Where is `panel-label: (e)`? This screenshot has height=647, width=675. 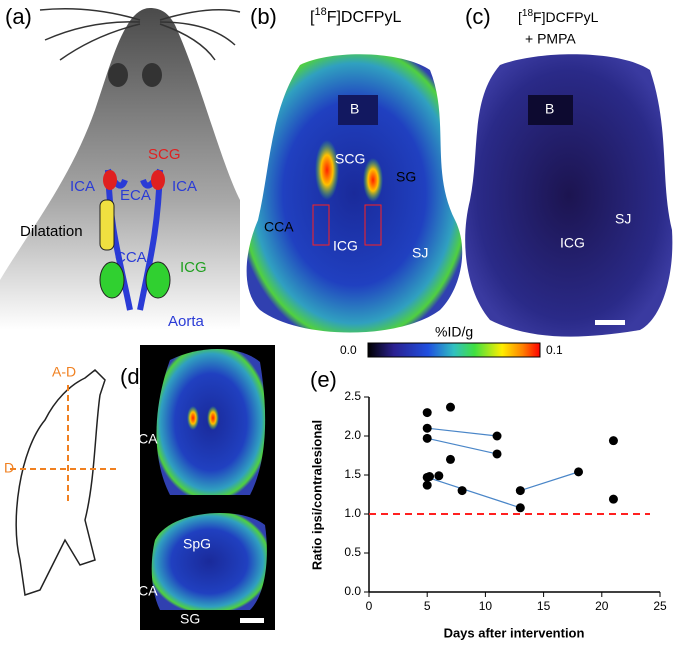 panel-label: (e) is located at coordinates (323, 379).